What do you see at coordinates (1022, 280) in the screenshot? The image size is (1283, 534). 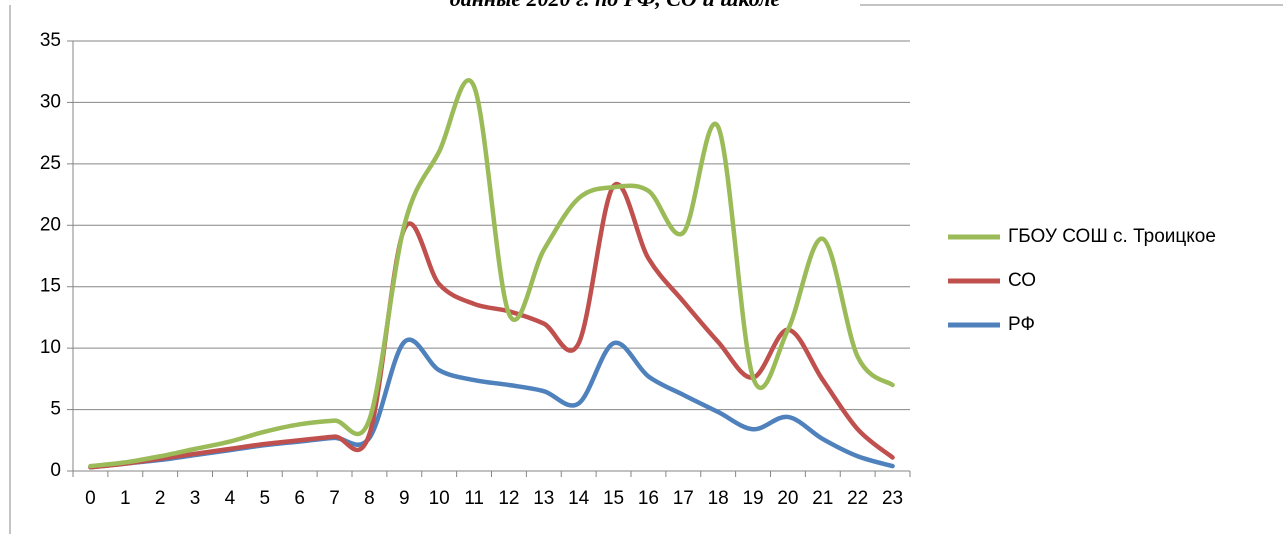 I see `legend-label: СО` at bounding box center [1022, 280].